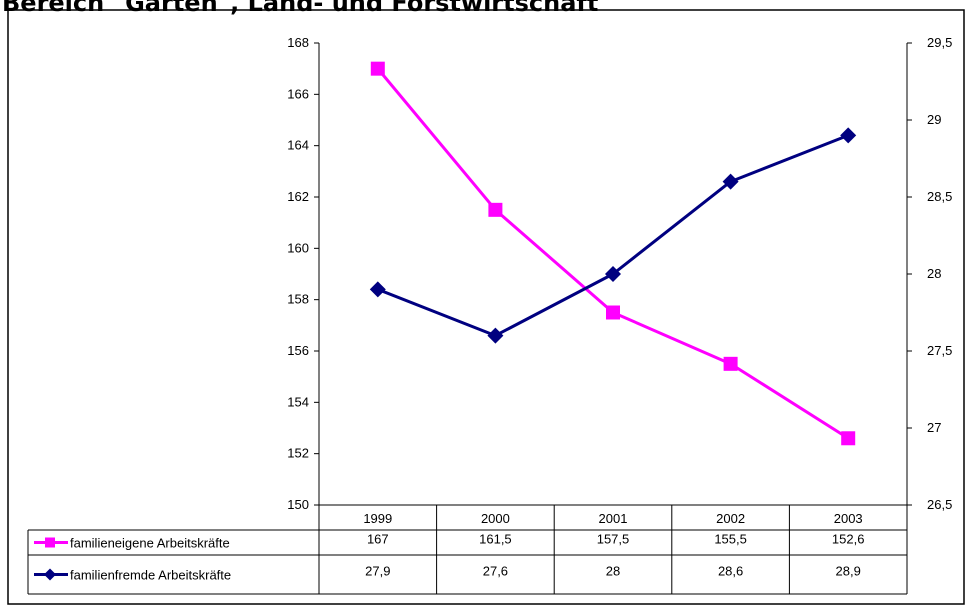 The image size is (967, 606). What do you see at coordinates (730, 539) in the screenshot?
I see `data-label: 155,5` at bounding box center [730, 539].